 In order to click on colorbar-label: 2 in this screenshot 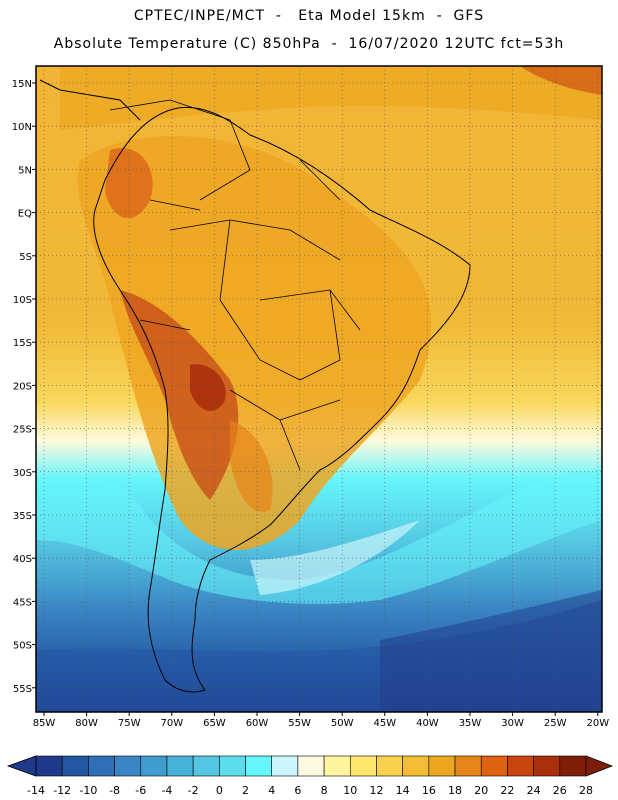, I will do `click(245, 790)`.